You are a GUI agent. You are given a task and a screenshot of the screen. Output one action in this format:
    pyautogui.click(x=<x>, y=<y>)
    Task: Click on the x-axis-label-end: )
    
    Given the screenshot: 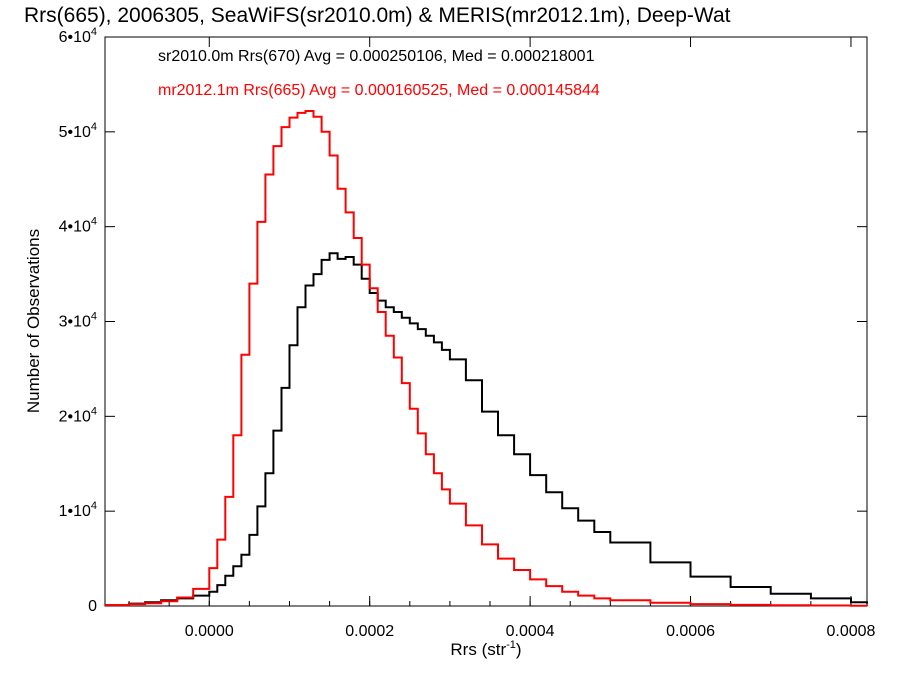 What is the action you would take?
    pyautogui.click(x=519, y=649)
    